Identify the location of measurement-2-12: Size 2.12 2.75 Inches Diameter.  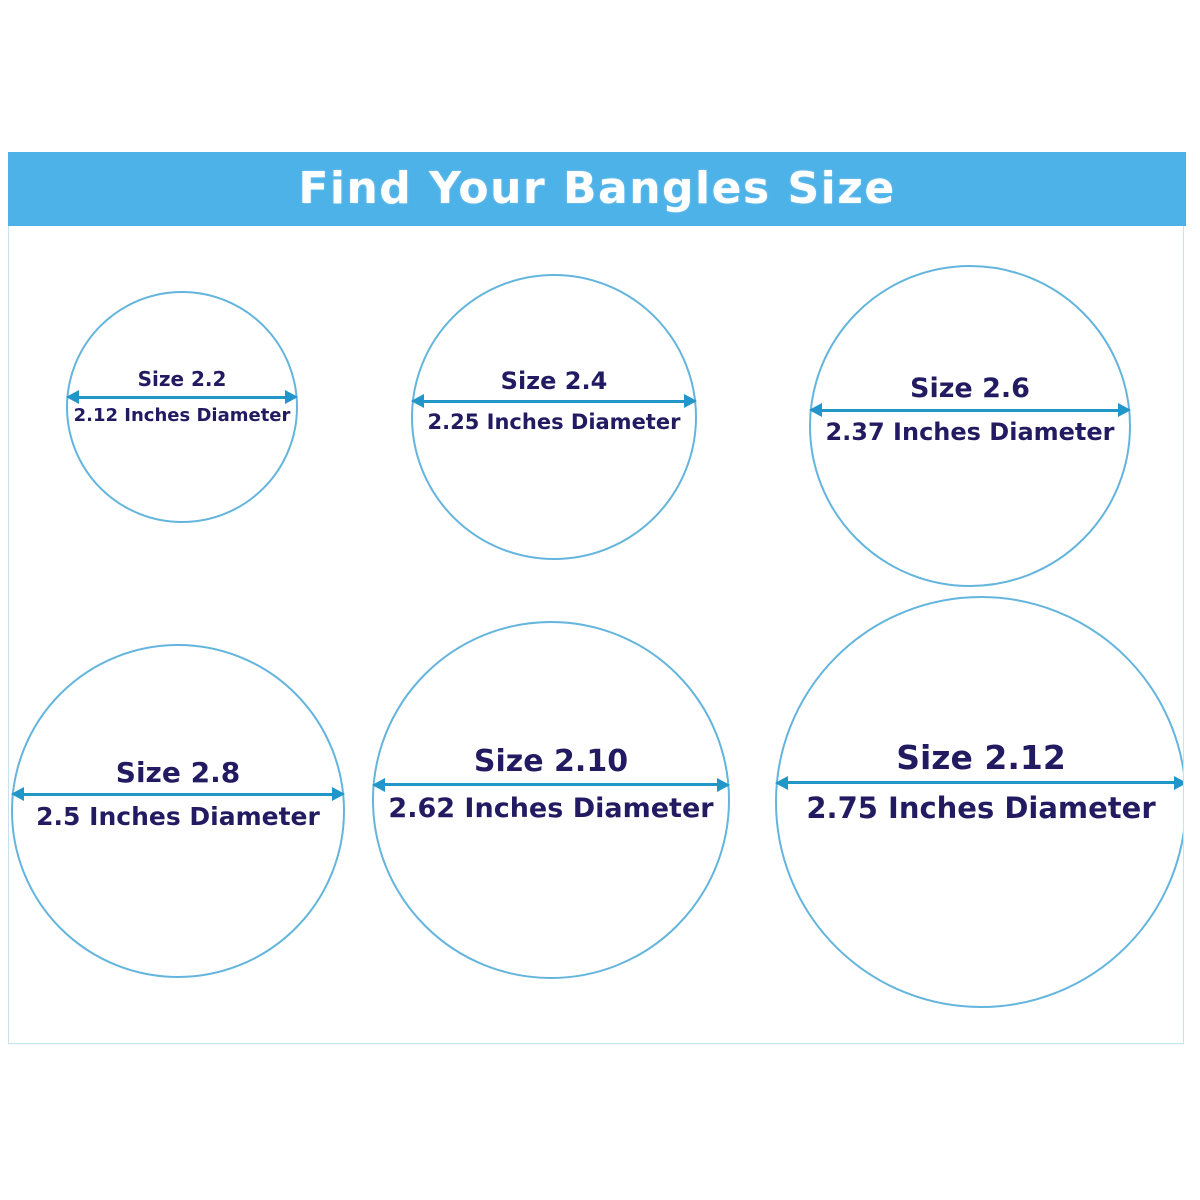
(979, 781).